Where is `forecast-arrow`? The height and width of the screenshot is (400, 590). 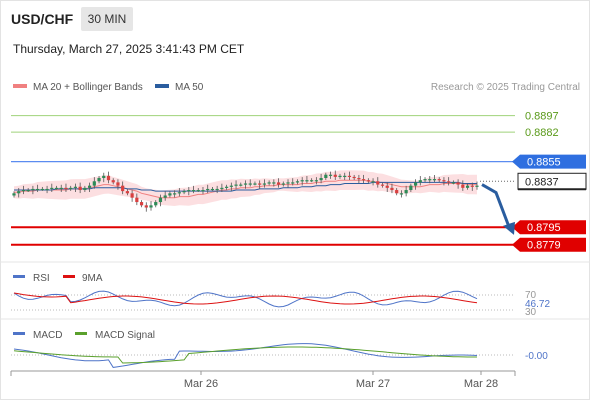
forecast-arrow is located at coordinates (498, 209).